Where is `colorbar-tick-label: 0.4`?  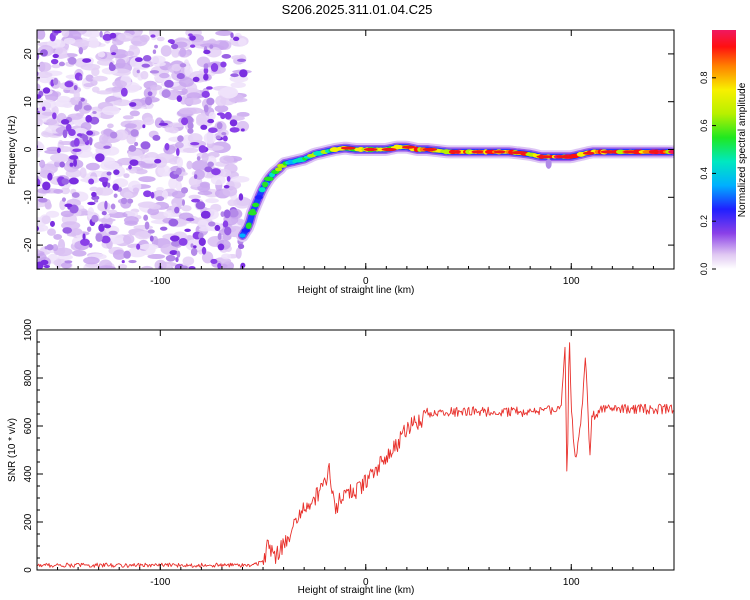 colorbar-tick-label: 0.4 is located at coordinates (704, 173).